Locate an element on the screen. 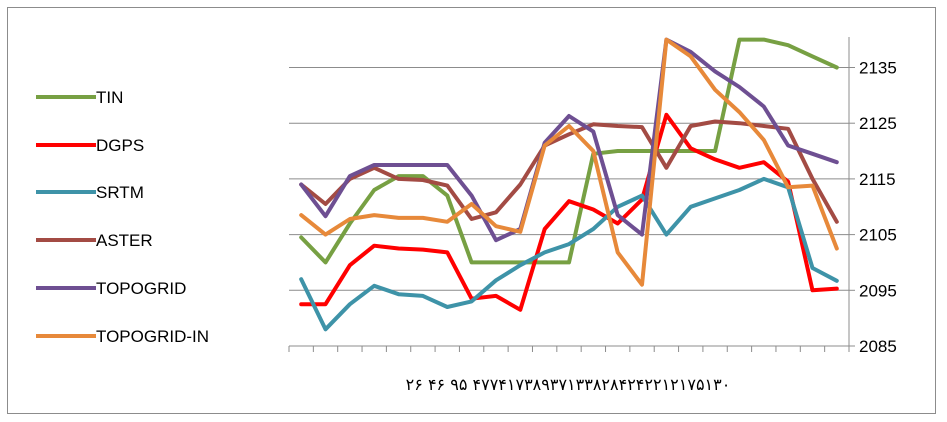 Image resolution: width=947 pixels, height=422 pixels. y-tick-labels: 2085 2095 2105 2115 2125 2135 is located at coordinates (878, 208).